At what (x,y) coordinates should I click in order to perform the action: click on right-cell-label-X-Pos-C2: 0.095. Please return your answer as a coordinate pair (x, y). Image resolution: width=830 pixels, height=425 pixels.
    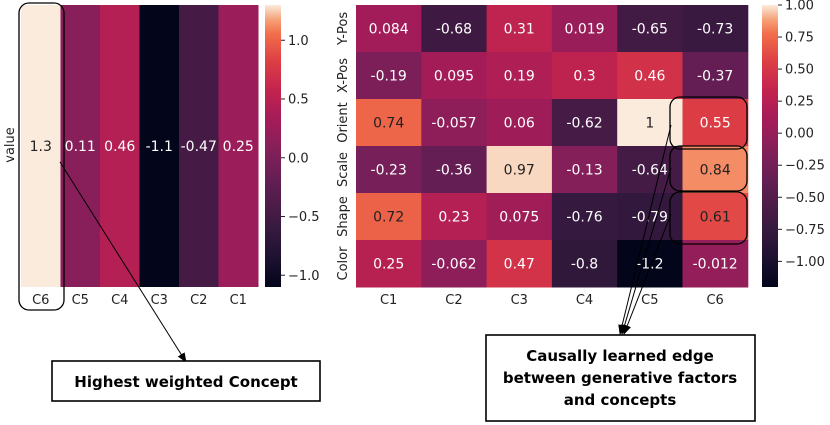
    Looking at the image, I should click on (454, 77).